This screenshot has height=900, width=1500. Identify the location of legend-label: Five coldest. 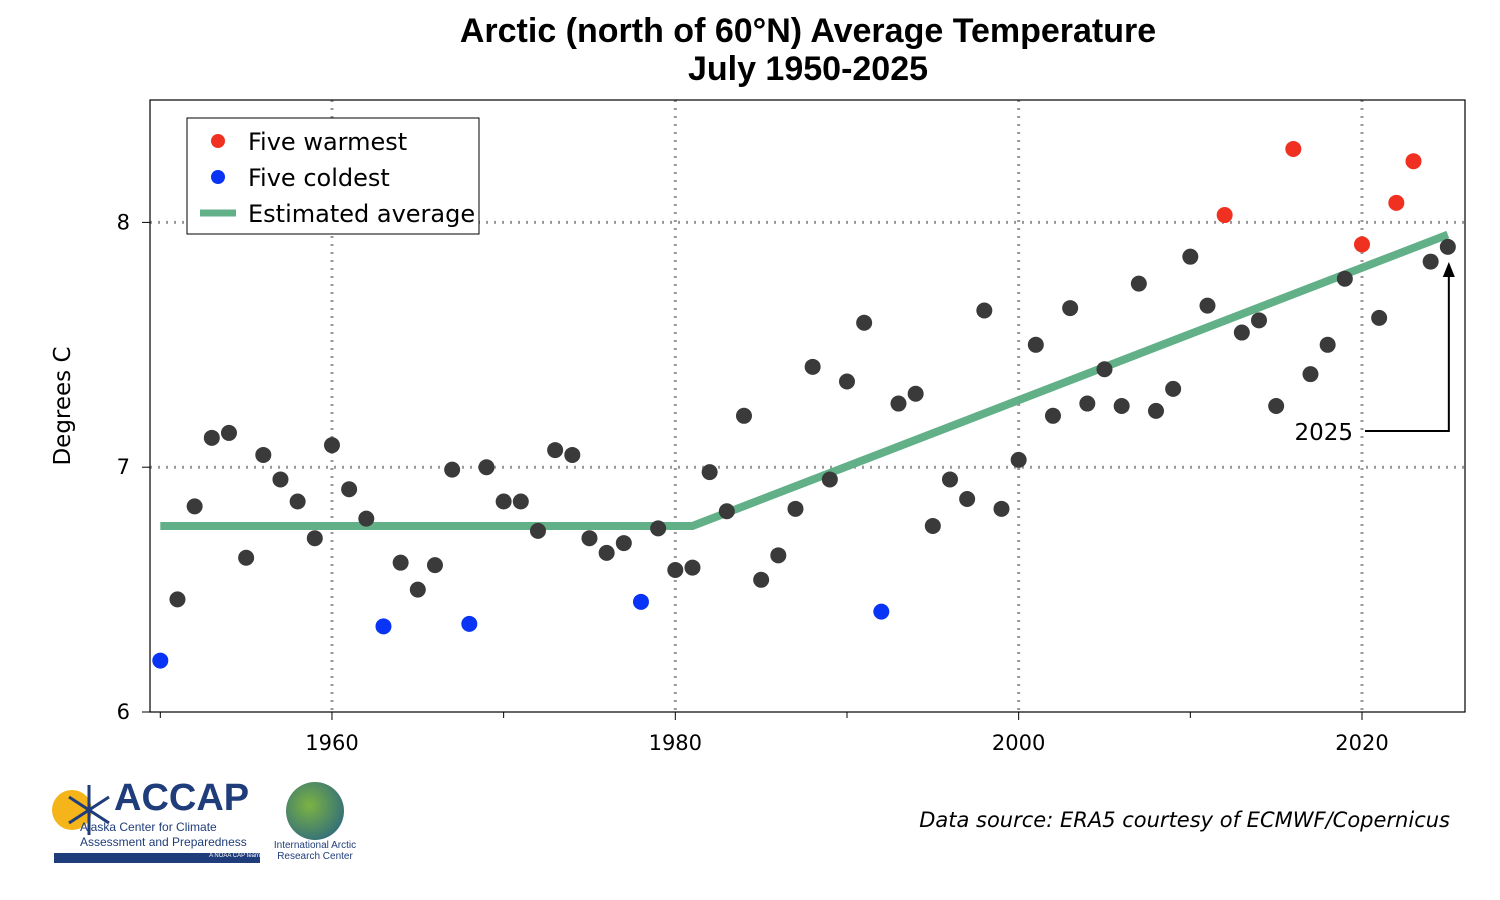
(319, 178).